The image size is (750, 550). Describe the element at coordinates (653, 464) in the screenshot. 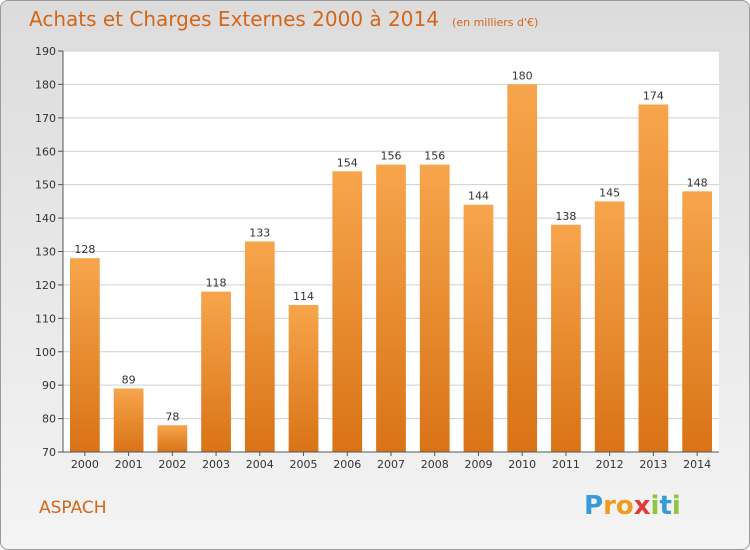

I see `x-tick-label: 2013` at that location.